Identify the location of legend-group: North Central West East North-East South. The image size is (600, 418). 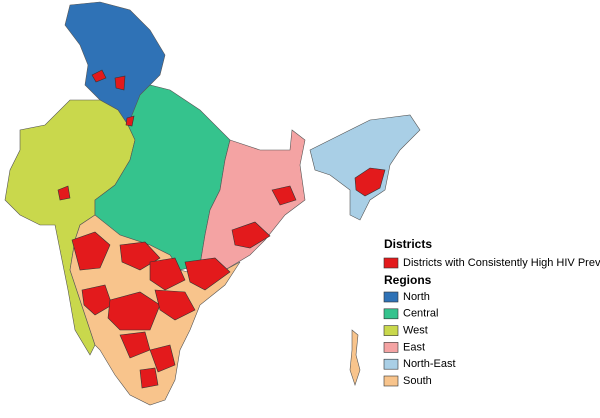
(419, 339).